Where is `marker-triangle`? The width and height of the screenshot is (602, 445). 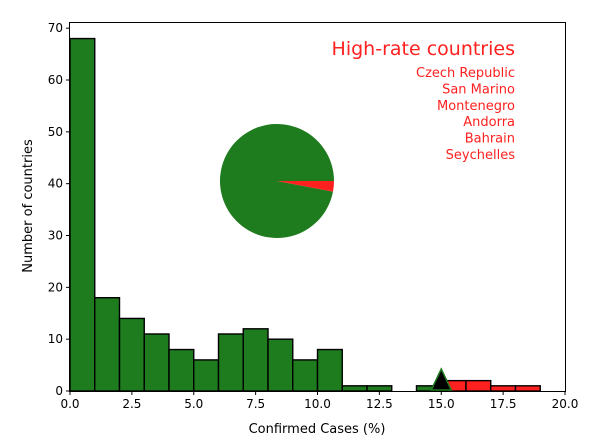
marker-triangle is located at coordinates (441, 379).